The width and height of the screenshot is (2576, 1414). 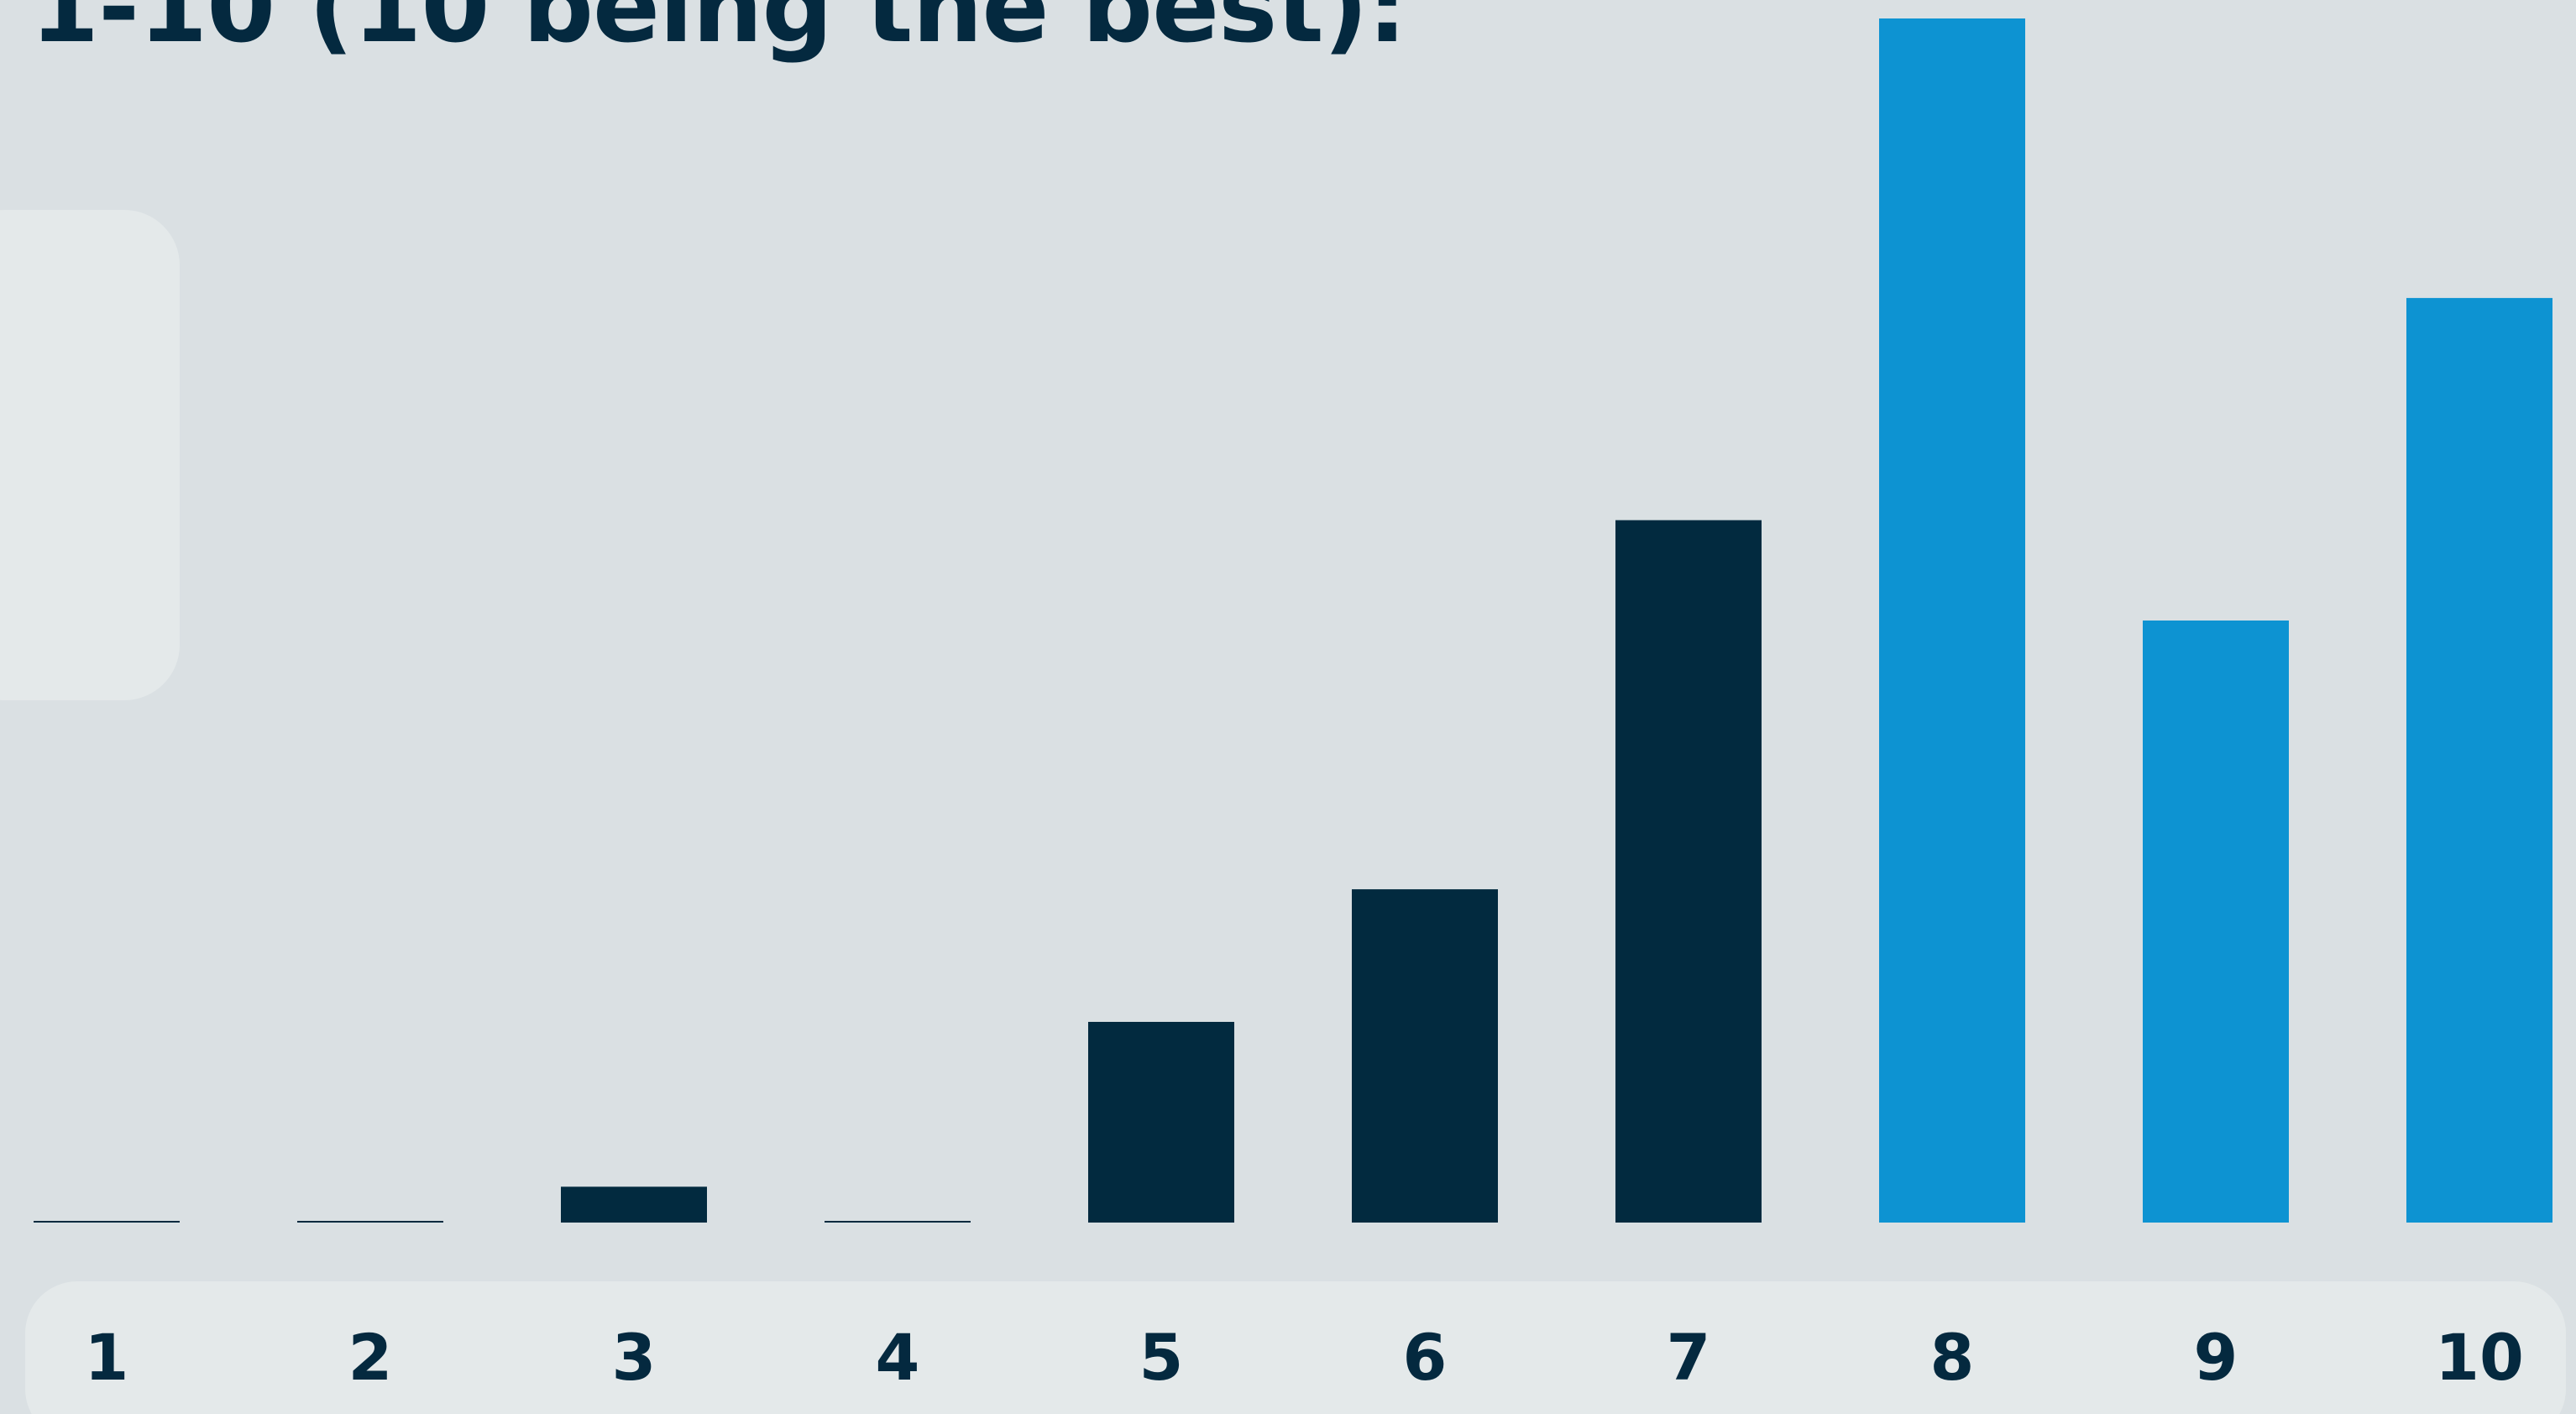 I want to click on x-tick-label-4: 4, so click(x=898, y=1357).